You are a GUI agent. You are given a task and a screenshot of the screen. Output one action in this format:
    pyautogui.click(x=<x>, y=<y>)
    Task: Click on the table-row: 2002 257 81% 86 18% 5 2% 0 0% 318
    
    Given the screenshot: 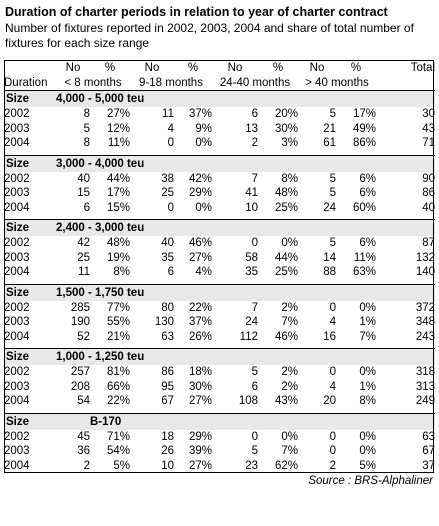 What is the action you would take?
    pyautogui.click(x=219, y=372)
    